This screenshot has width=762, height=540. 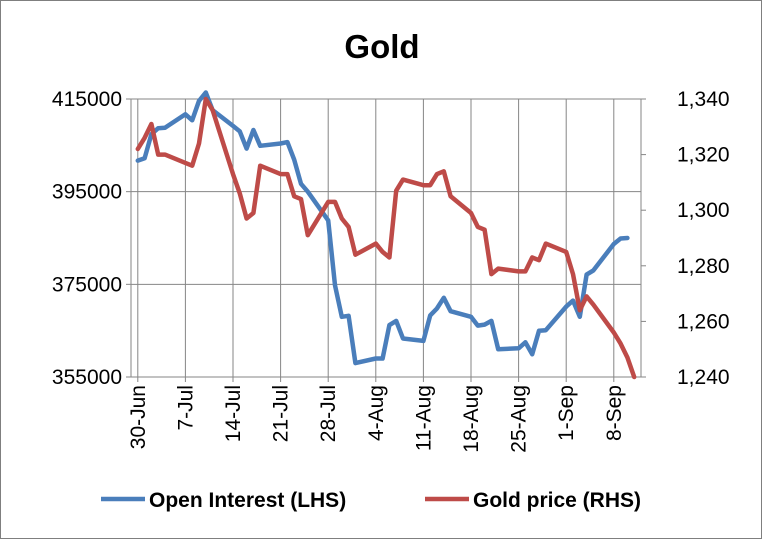 What do you see at coordinates (381, 46) in the screenshot?
I see `chart-title: Gold` at bounding box center [381, 46].